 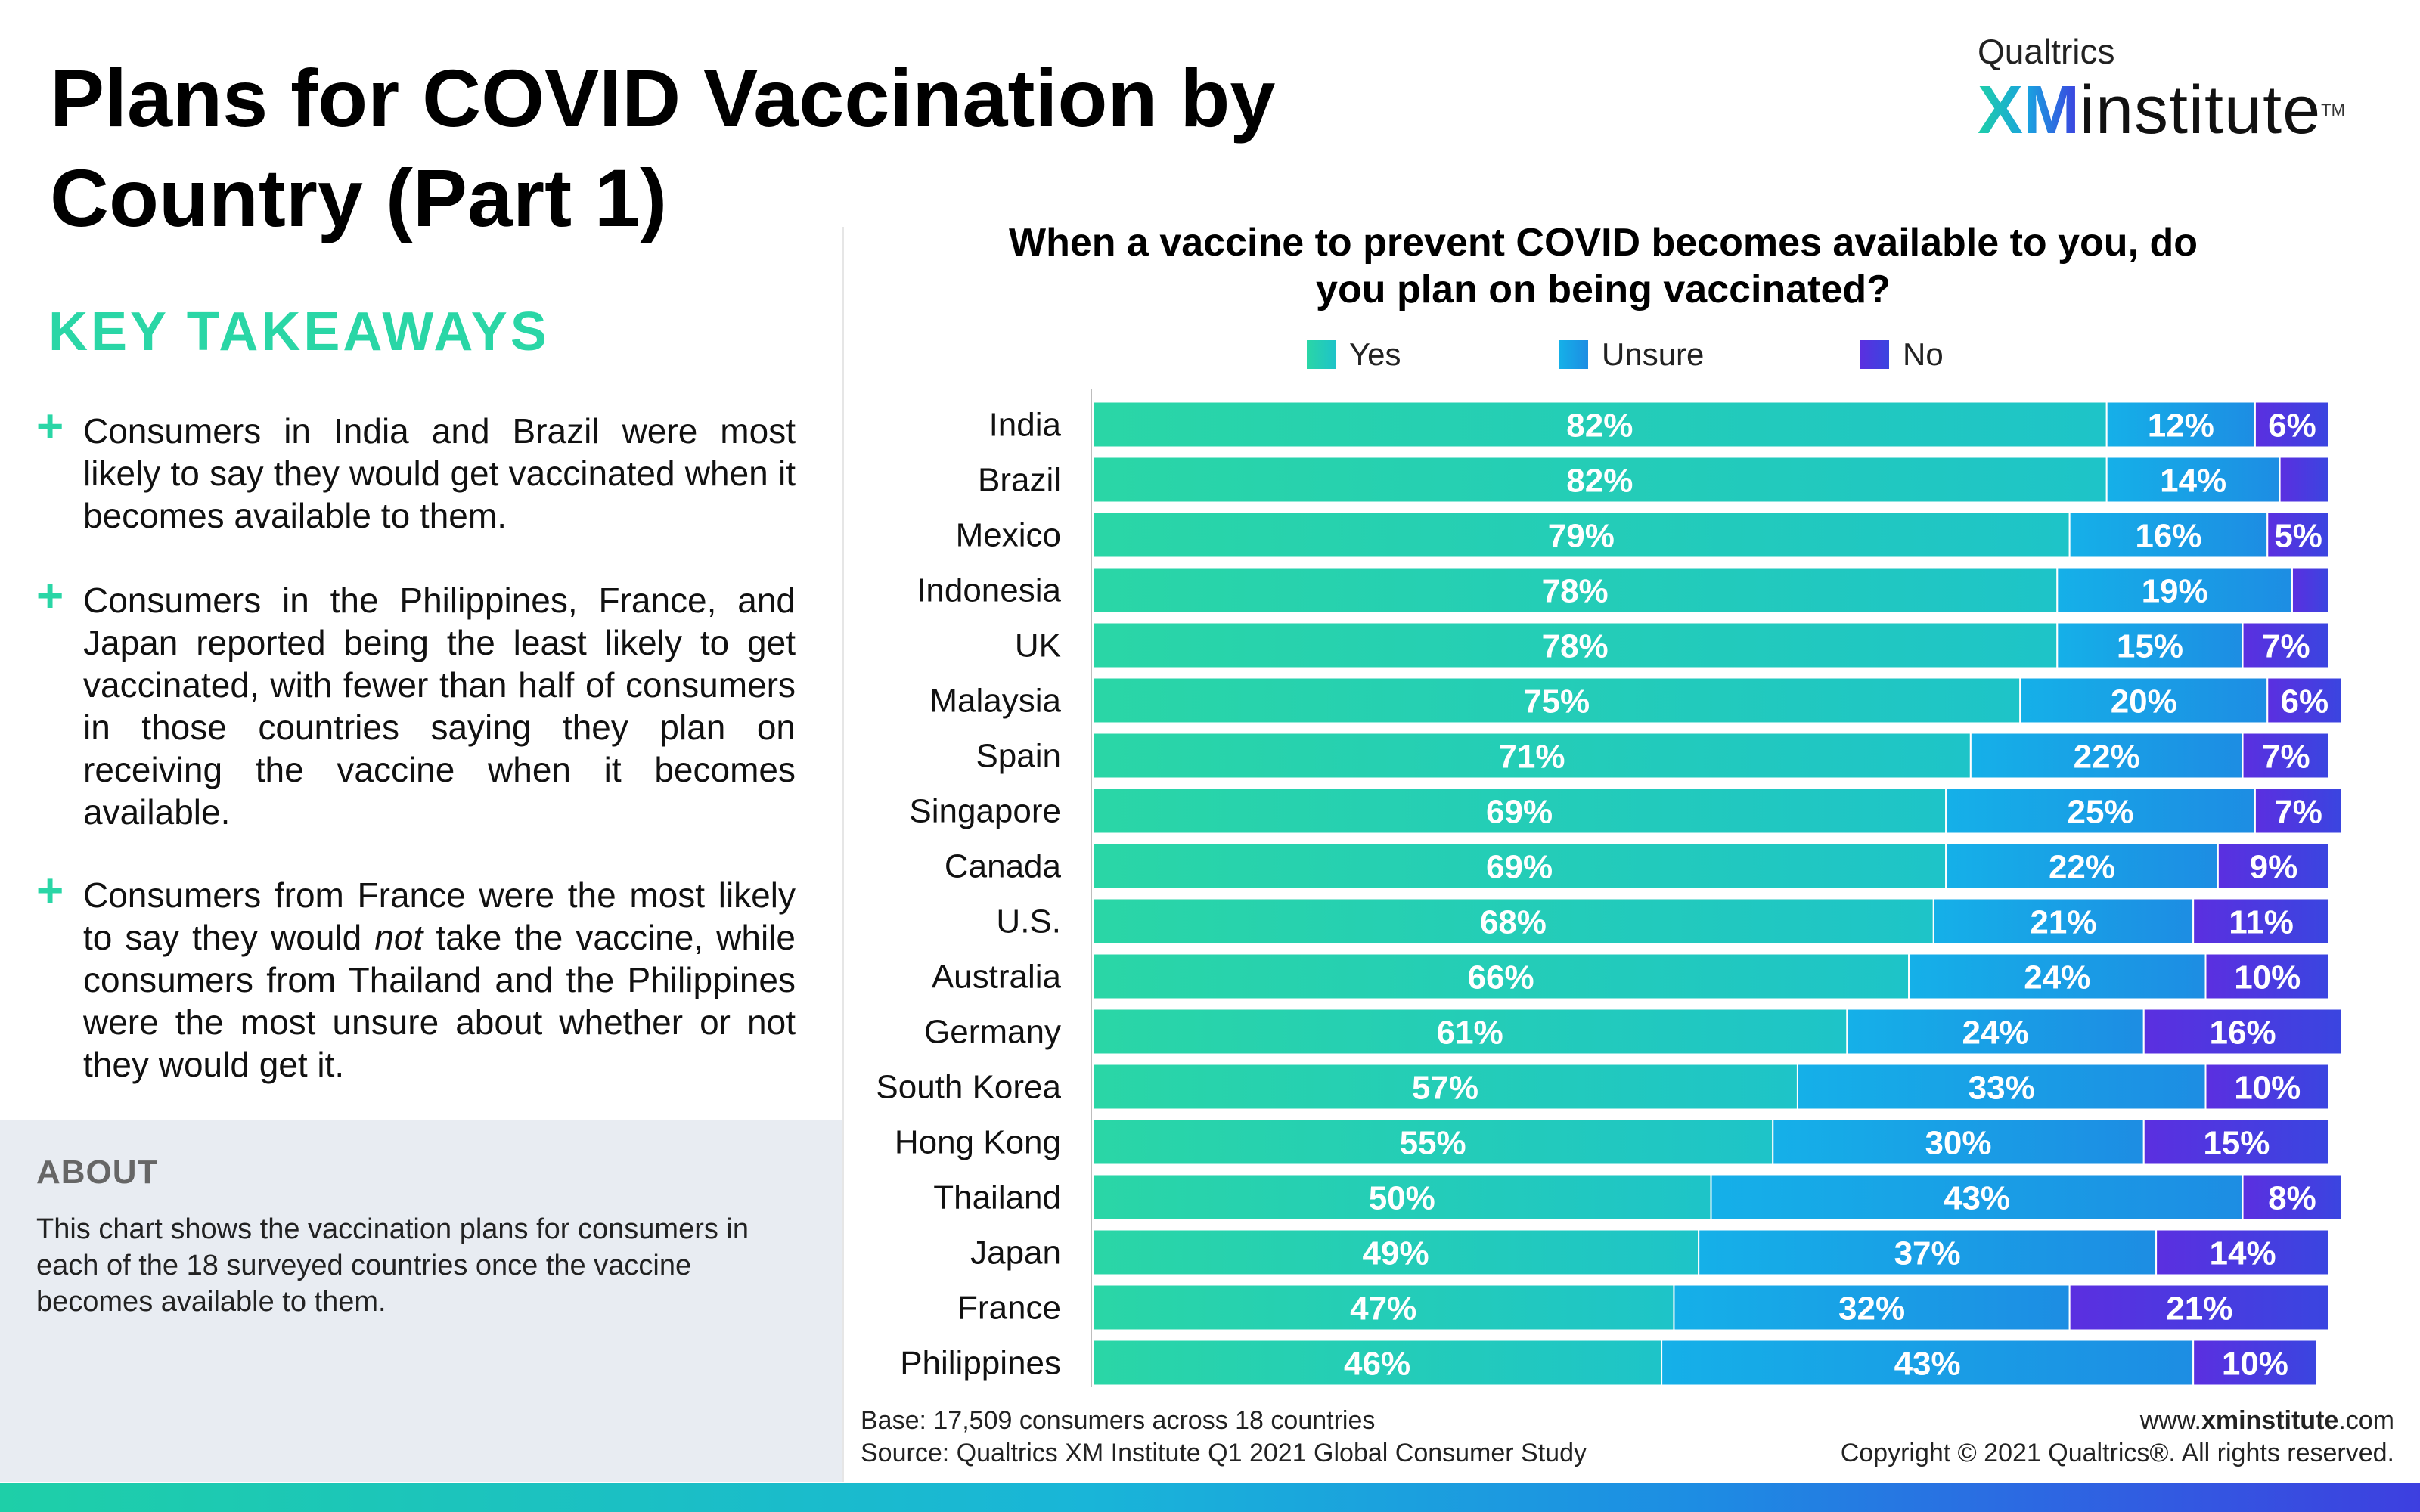 I want to click on category-label: Singapore, so click(x=985, y=812).